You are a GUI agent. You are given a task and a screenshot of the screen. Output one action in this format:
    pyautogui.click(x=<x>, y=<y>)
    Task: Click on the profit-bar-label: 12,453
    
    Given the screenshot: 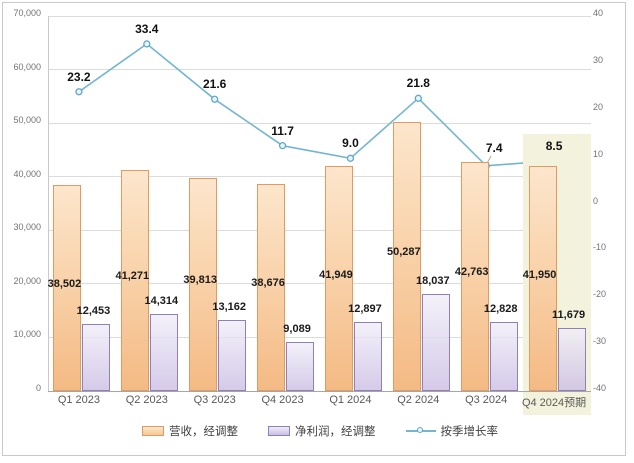 What is the action you would take?
    pyautogui.click(x=93, y=311)
    